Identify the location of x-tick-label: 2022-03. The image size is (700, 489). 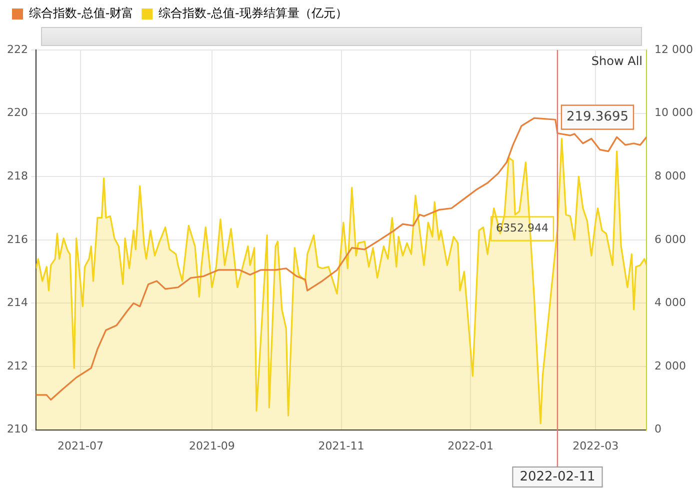
(595, 445).